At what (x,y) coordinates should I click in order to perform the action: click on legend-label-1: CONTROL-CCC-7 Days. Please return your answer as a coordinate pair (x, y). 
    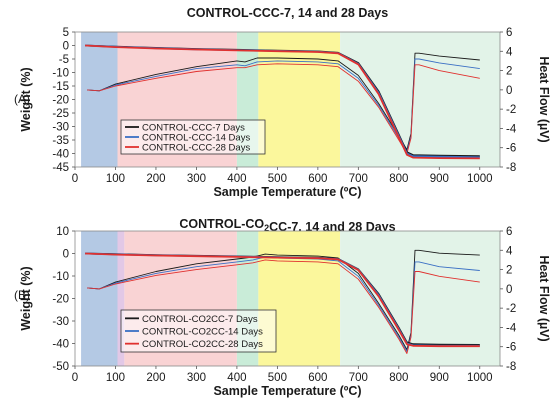
    Looking at the image, I should click on (193, 128).